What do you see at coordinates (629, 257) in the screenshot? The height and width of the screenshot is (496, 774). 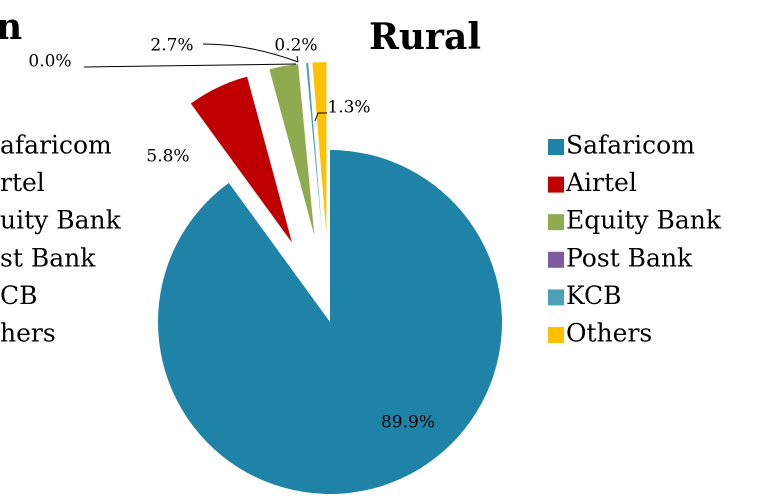 I see `legend-label: Post Bank` at bounding box center [629, 257].